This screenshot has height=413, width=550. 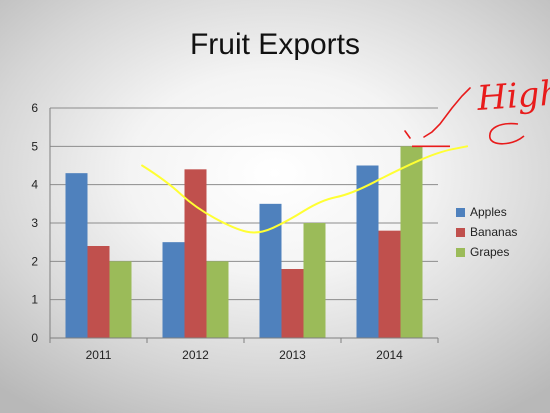 I want to click on x-tick-label: 2011, so click(x=99, y=355).